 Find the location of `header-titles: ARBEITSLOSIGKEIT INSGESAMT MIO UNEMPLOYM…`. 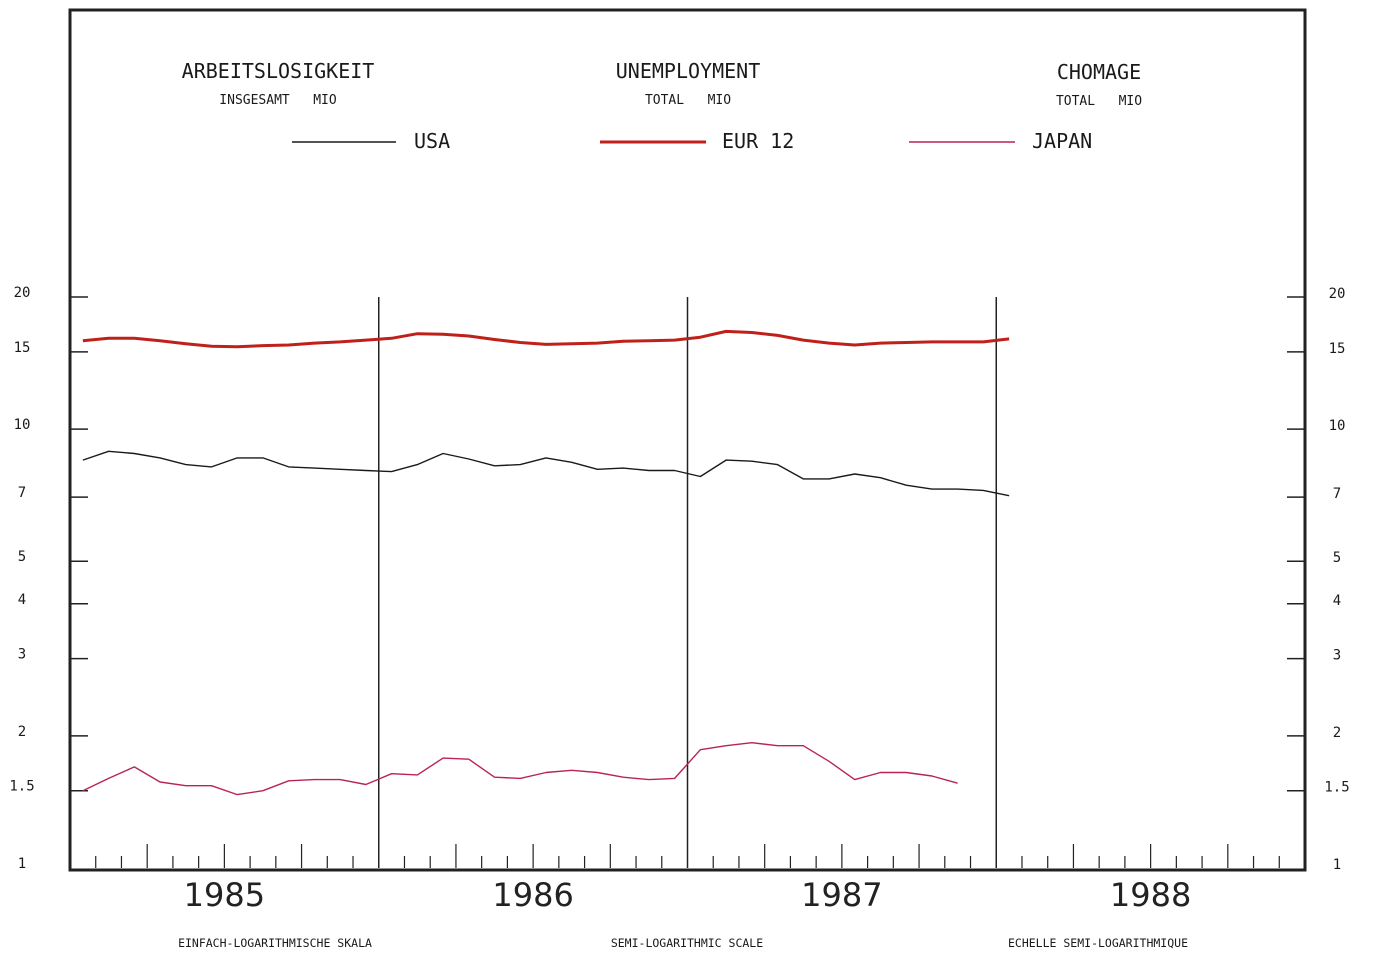

header-titles: ARBEITSLOSIGKEIT INSGESAMT MIO UNEMPLOYM… is located at coordinates (662, 84).